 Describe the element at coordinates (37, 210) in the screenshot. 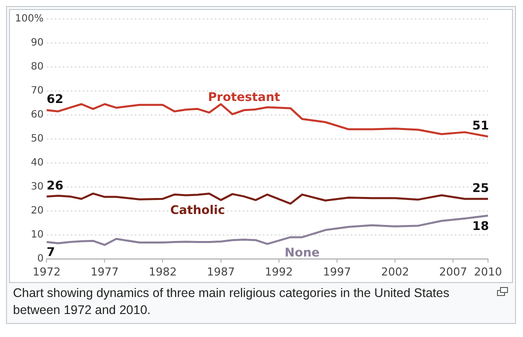

I see `y-tick-label: 20` at that location.